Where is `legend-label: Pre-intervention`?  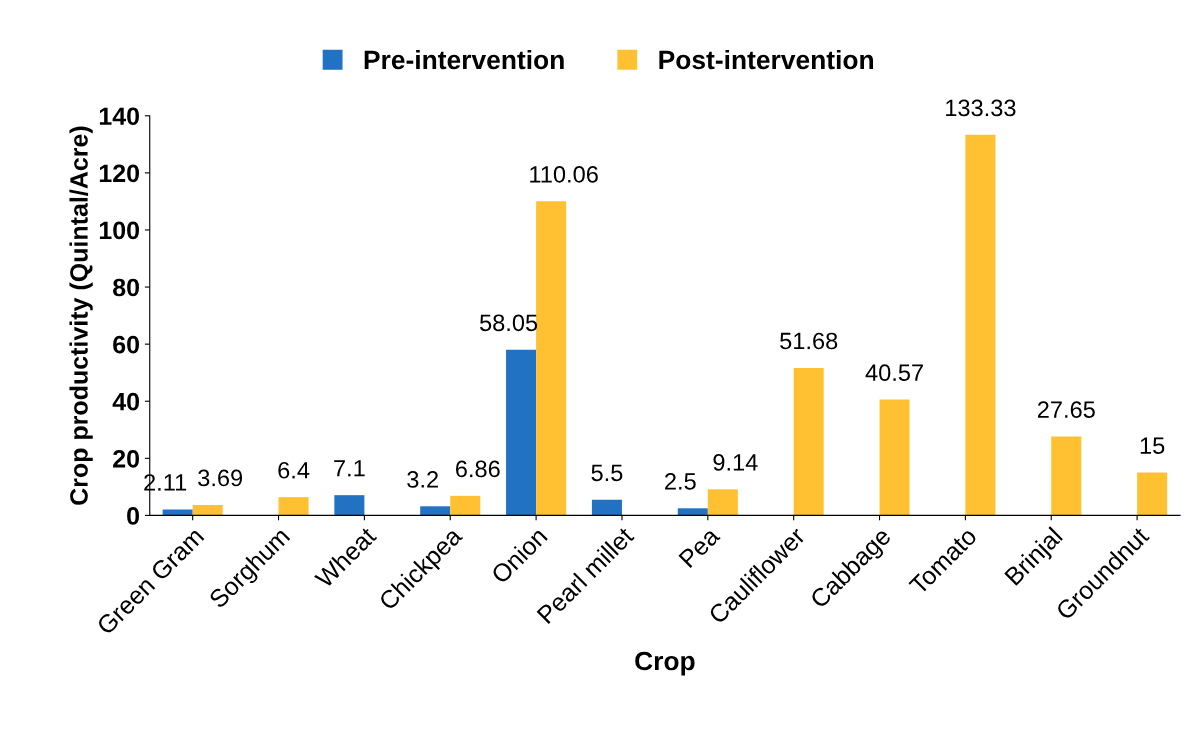 legend-label: Pre-intervention is located at coordinates (464, 59).